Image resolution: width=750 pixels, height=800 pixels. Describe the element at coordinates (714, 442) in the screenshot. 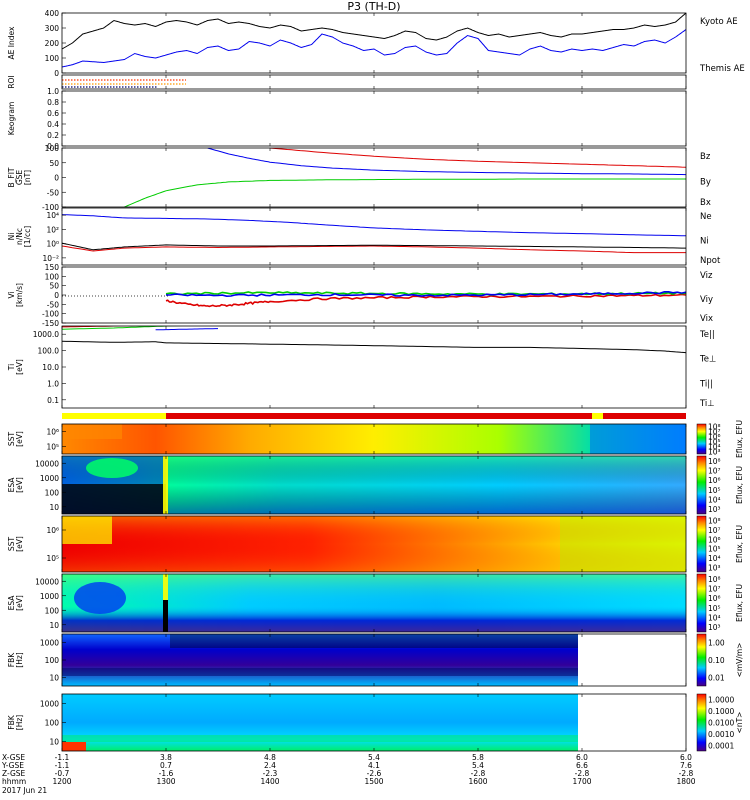

I see `sst1-colorbar-tick: 10⁵` at that location.